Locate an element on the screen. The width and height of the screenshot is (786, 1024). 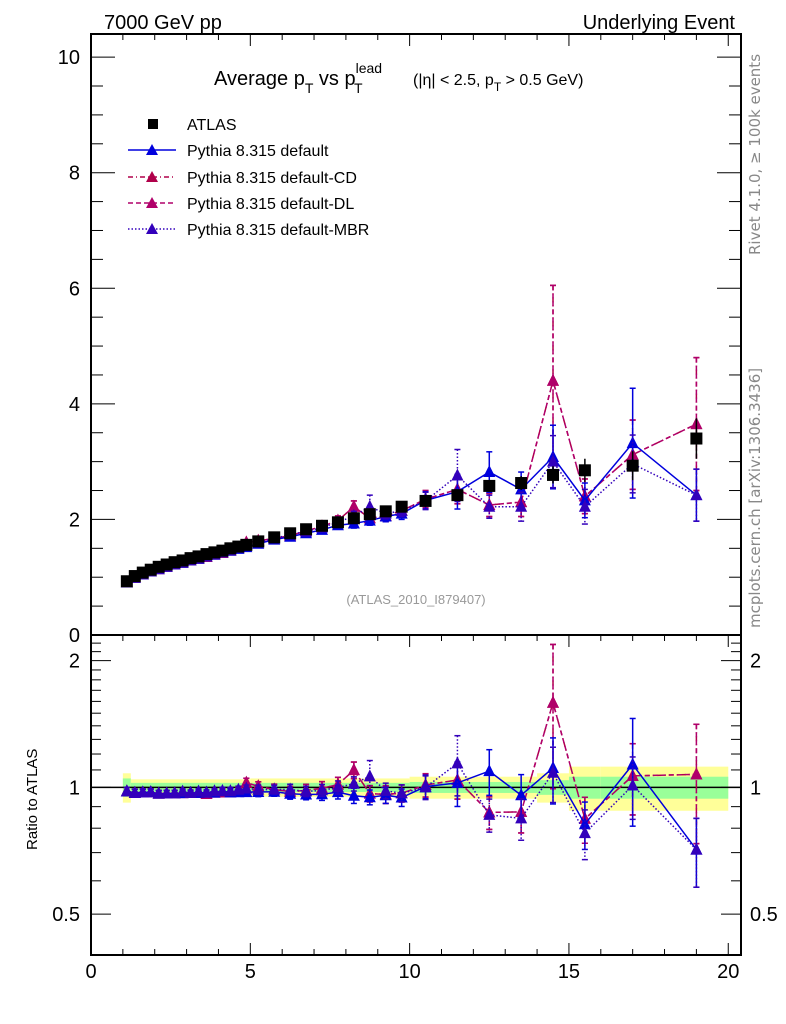
x-tick-label: 0 is located at coordinates (90, 972).